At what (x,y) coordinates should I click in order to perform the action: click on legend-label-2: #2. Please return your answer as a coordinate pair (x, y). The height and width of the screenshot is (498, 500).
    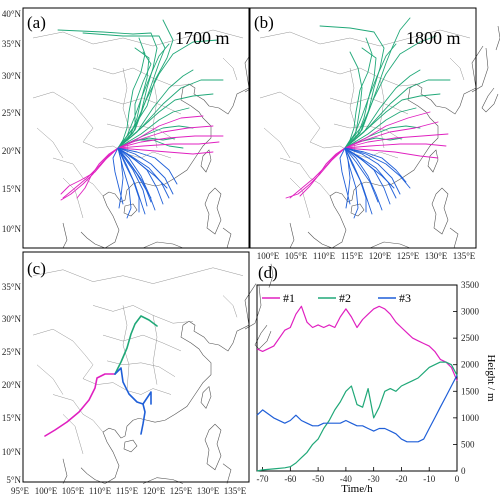
    Looking at the image, I should click on (345, 298).